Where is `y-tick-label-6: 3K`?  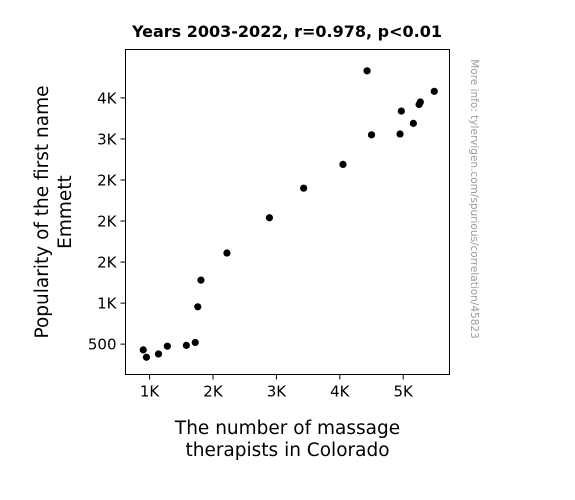 y-tick-label-6: 3K is located at coordinates (107, 139).